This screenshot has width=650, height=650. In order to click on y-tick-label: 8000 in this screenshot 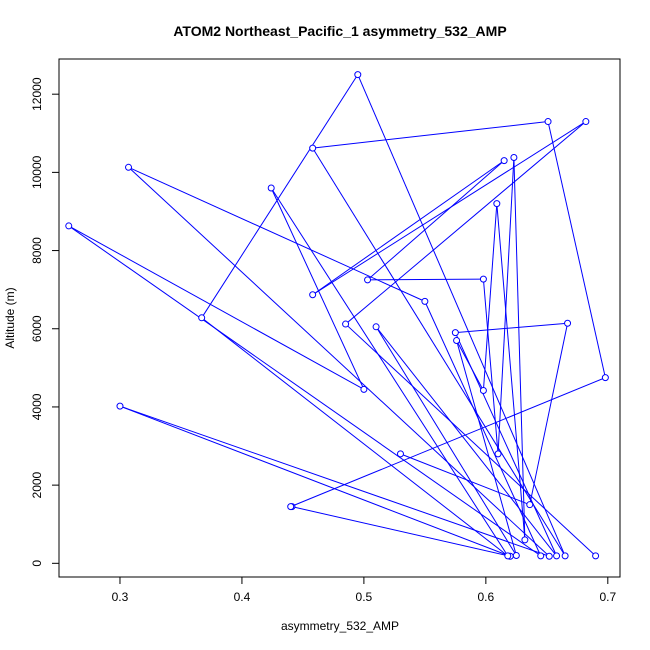, I will do `click(37, 250)`.